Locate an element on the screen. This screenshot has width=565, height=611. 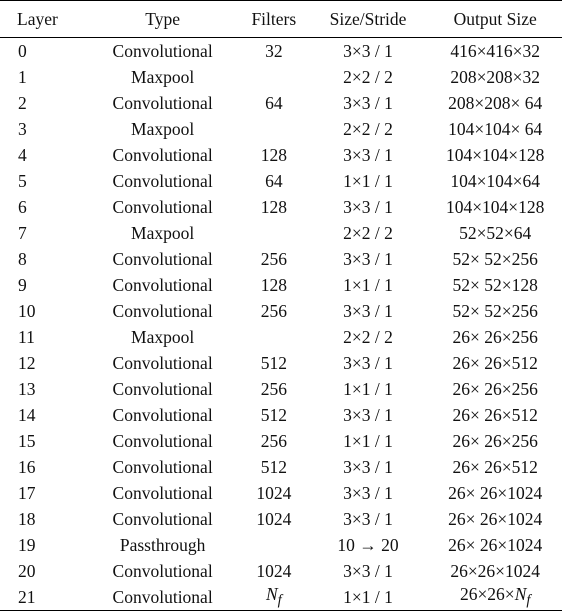
table-row: 11 Maxpool 2×2 / 2 26× 26×256 is located at coordinates (281, 337).